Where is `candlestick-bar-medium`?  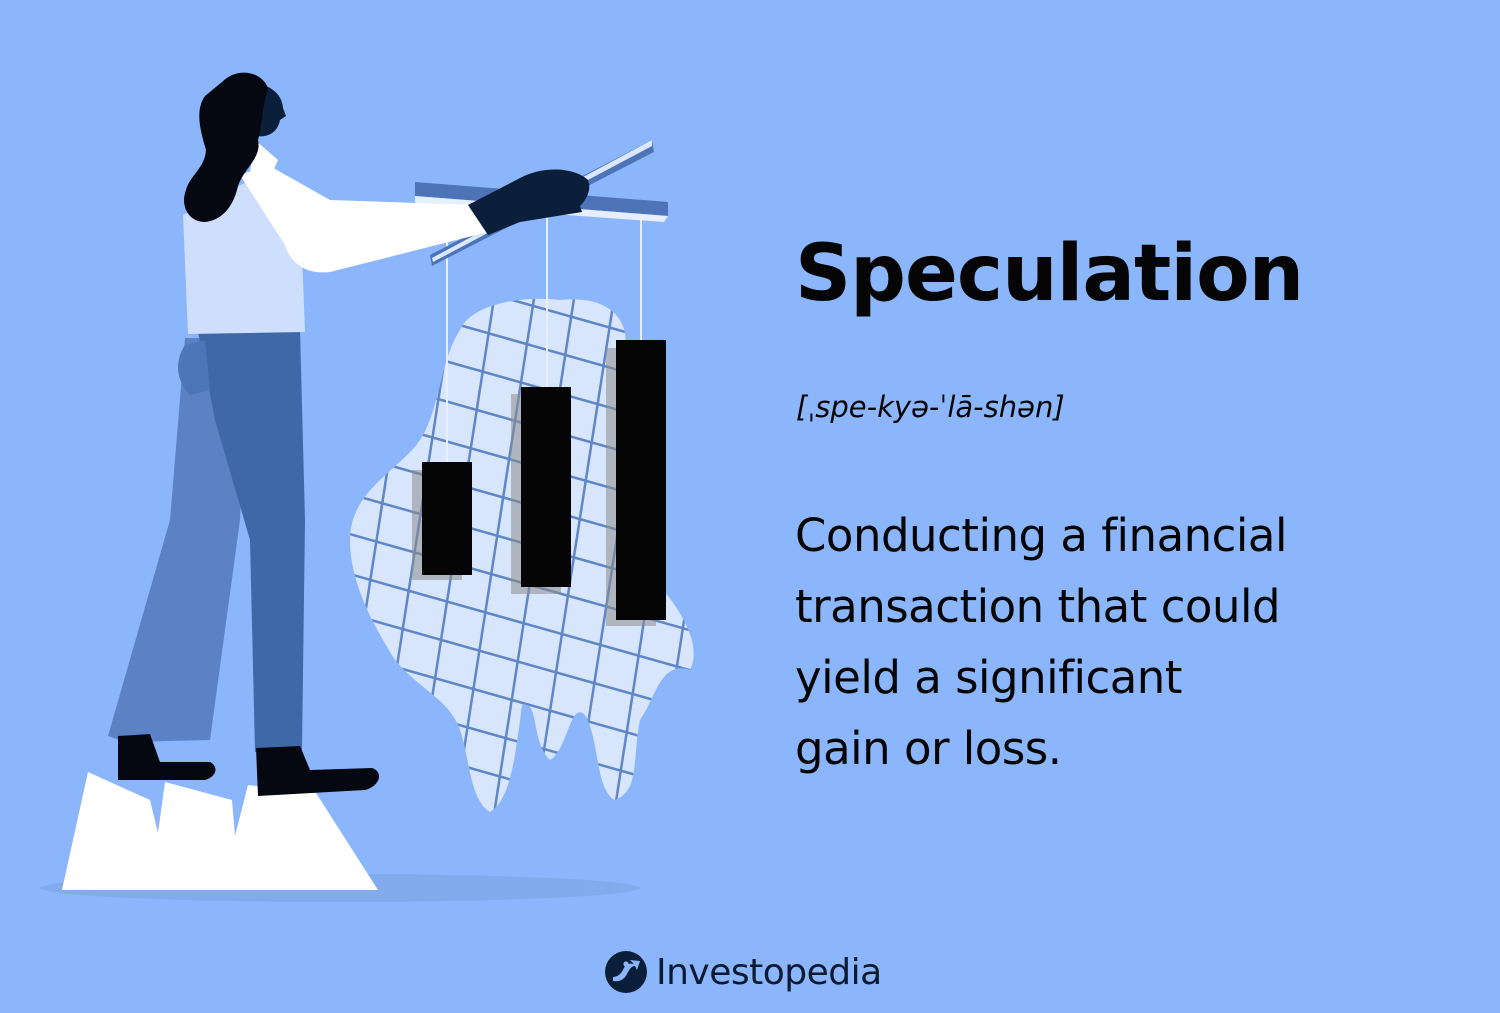
candlestick-bar-medium is located at coordinates (546, 487).